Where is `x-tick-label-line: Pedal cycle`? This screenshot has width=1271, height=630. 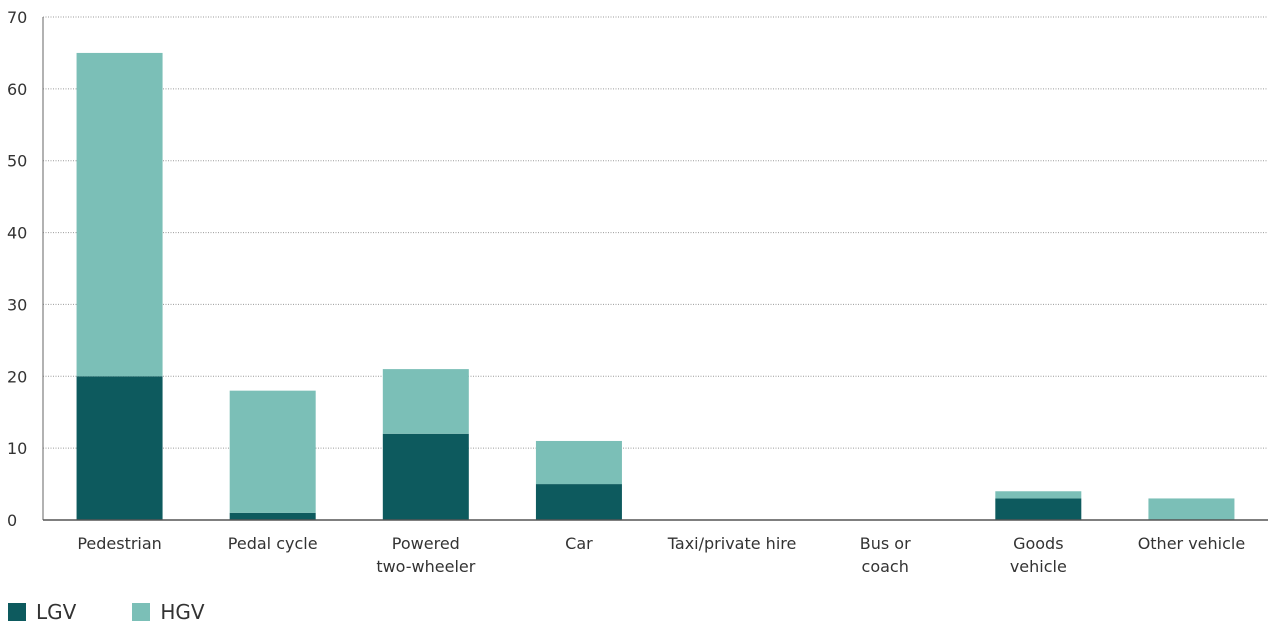 x-tick-label-line: Pedal cycle is located at coordinates (273, 543).